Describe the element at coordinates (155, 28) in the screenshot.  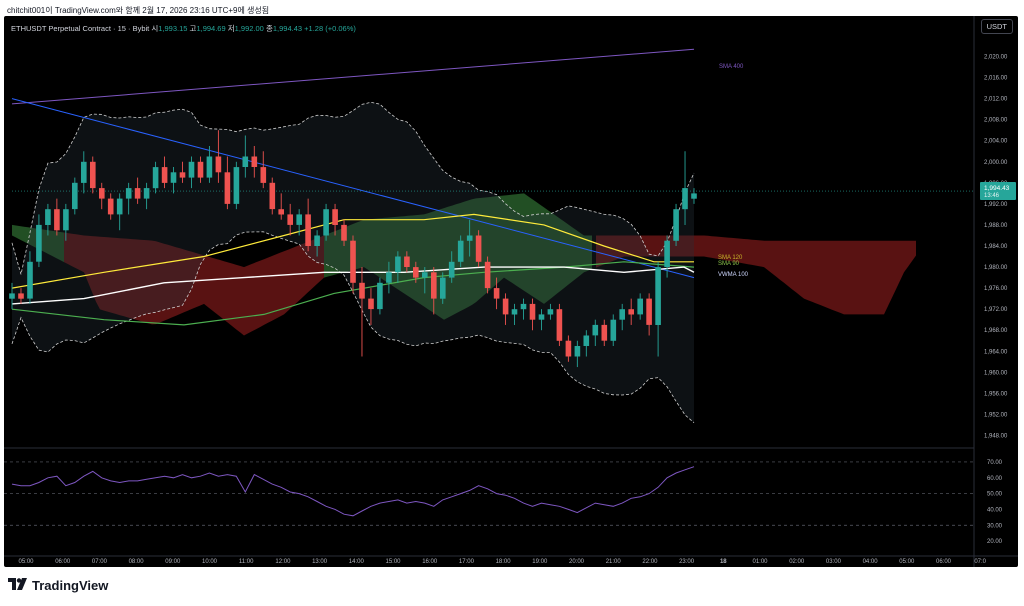
I see `open-label: 시` at that location.